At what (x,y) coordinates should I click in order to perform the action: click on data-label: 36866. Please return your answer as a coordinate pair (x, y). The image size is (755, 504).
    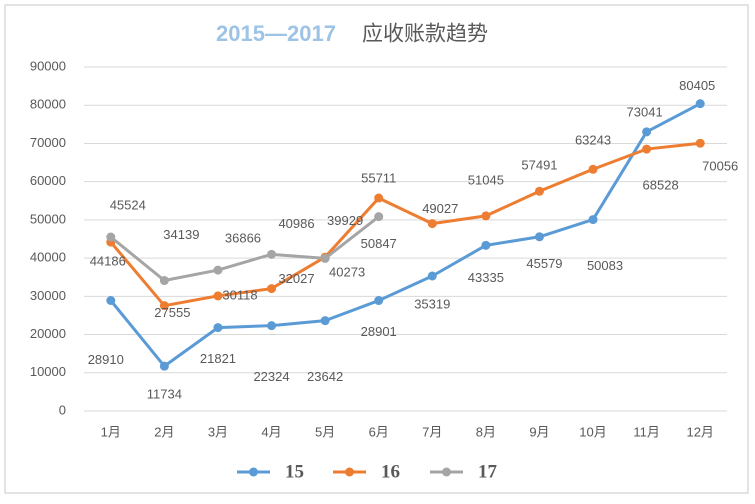
    Looking at the image, I should click on (243, 238).